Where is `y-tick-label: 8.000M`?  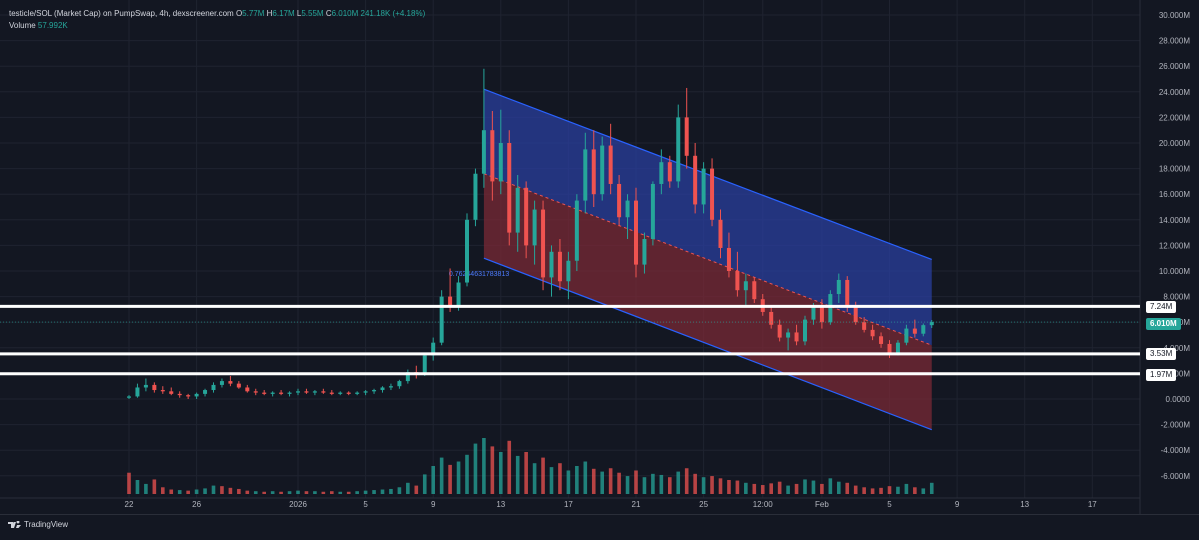
y-tick-label: 8.000M is located at coordinates (1176, 297).